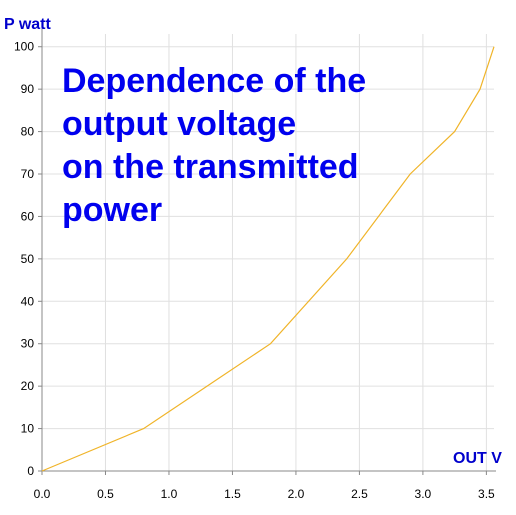 This screenshot has height=515, width=516. Describe the element at coordinates (232, 494) in the screenshot. I see `x-tick-label: 1.5` at that location.